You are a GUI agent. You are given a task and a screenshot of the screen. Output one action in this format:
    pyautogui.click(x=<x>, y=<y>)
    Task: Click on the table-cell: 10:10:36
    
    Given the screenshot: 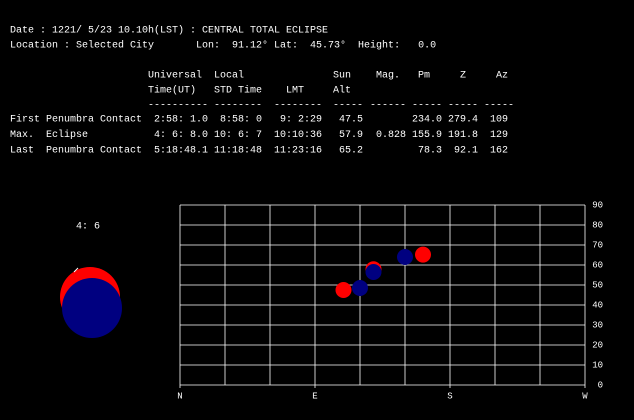 What is the action you would take?
    pyautogui.click(x=298, y=135)
    